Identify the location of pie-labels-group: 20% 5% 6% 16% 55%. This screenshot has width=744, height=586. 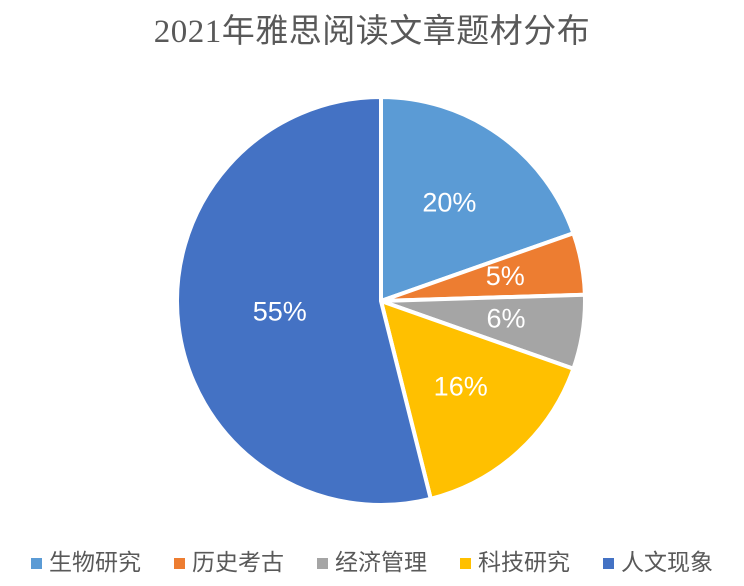
(389, 295).